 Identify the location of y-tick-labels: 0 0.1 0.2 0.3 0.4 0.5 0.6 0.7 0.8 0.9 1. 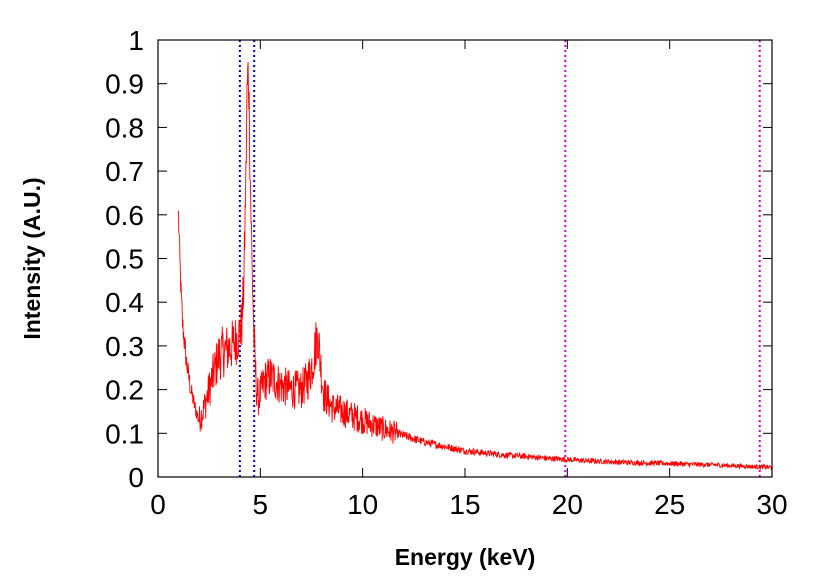
(124, 259).